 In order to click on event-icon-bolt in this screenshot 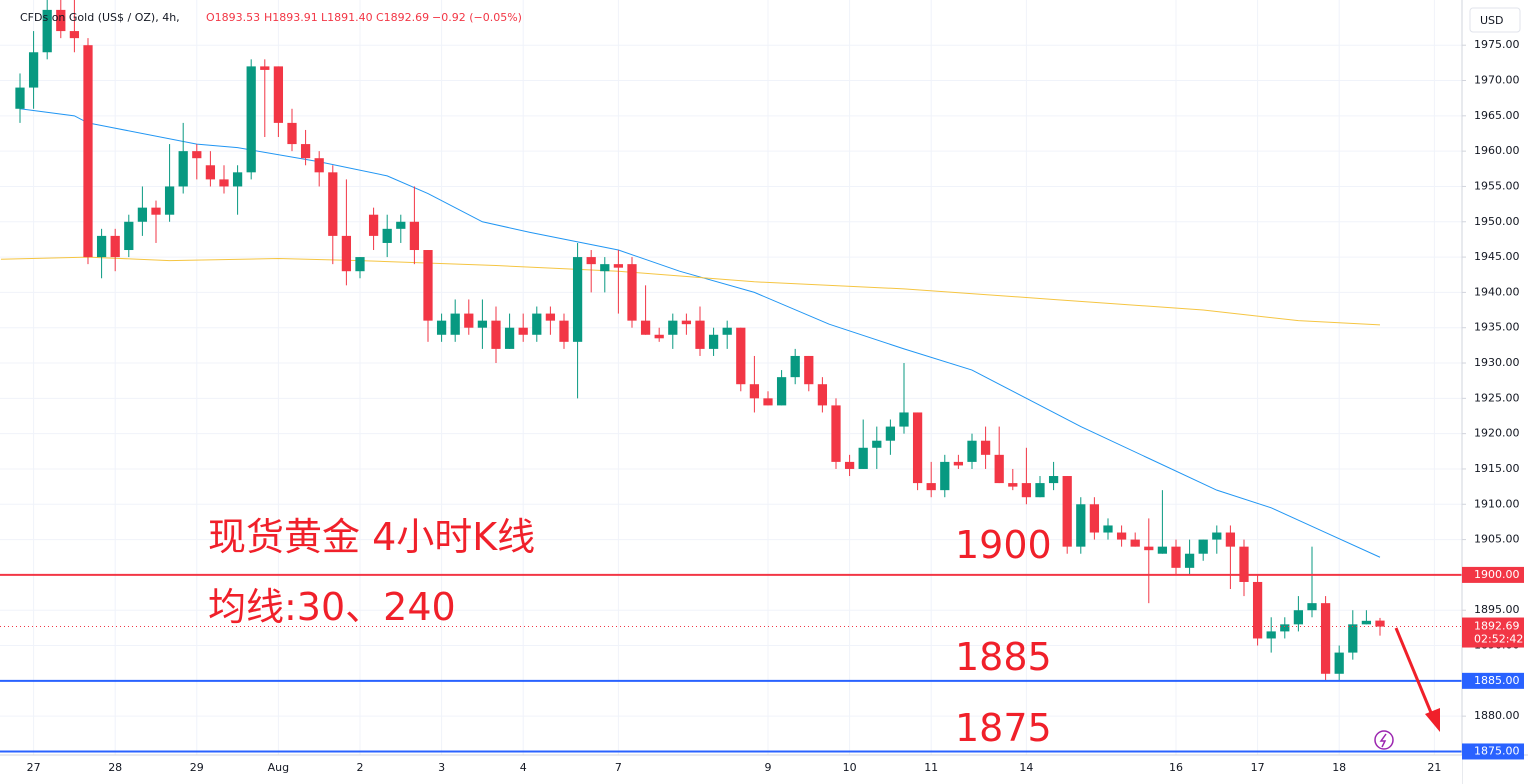, I will do `click(1383, 740)`.